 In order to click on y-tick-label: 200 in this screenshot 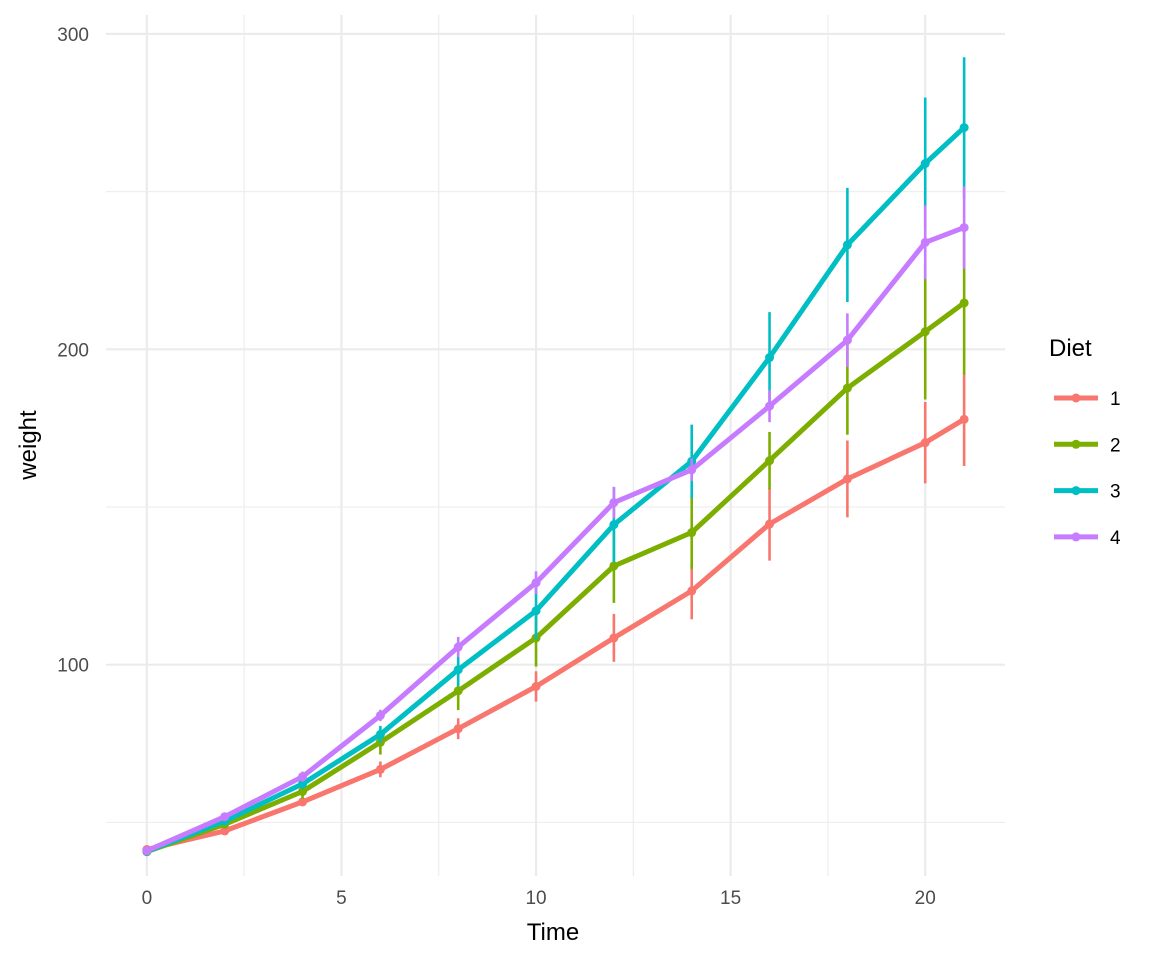, I will do `click(73, 350)`.